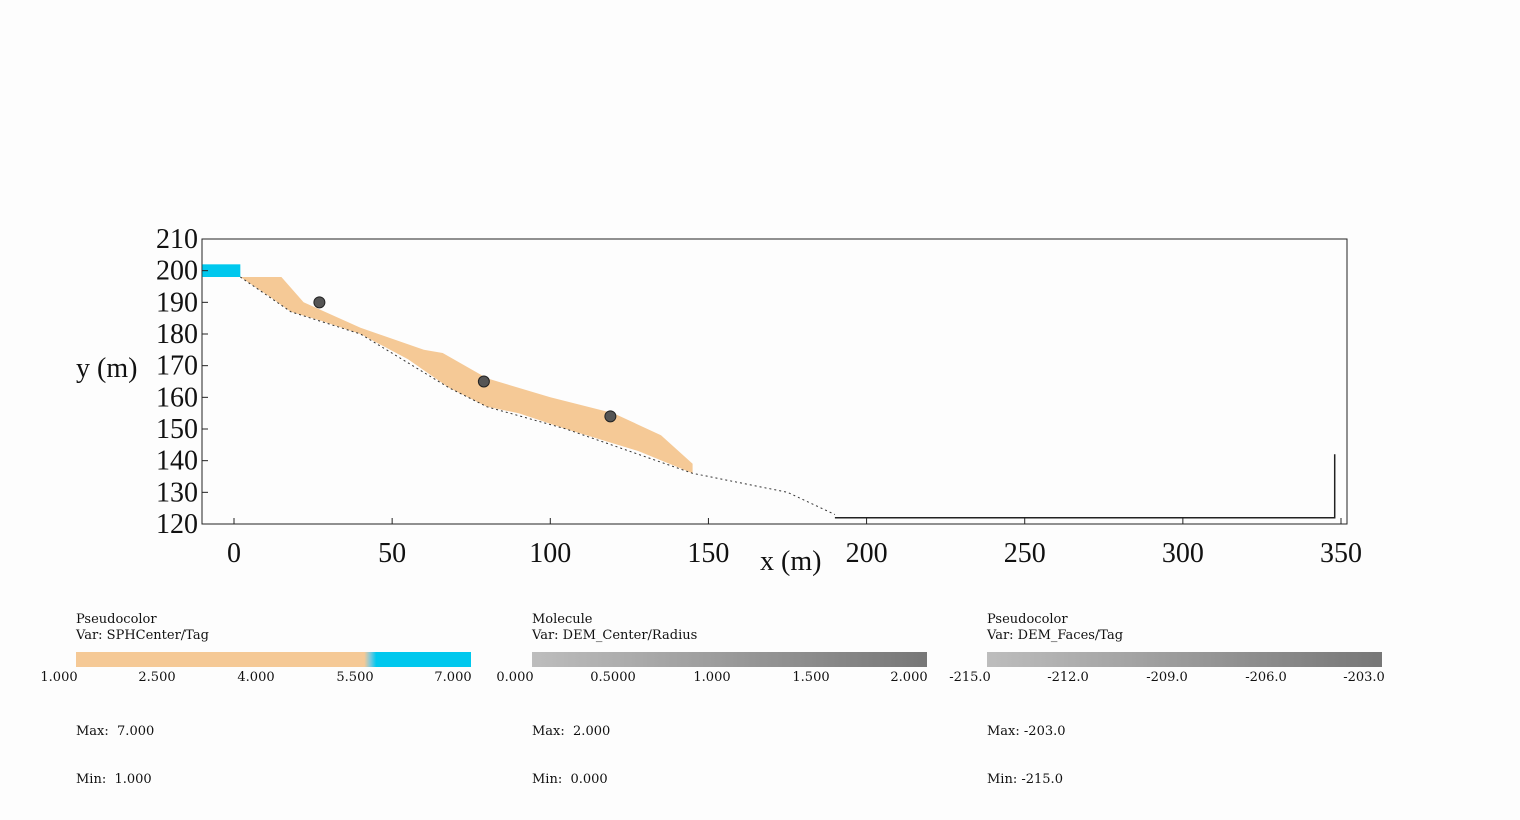  Describe the element at coordinates (550, 553) in the screenshot. I see `x-tick-label: 100` at that location.